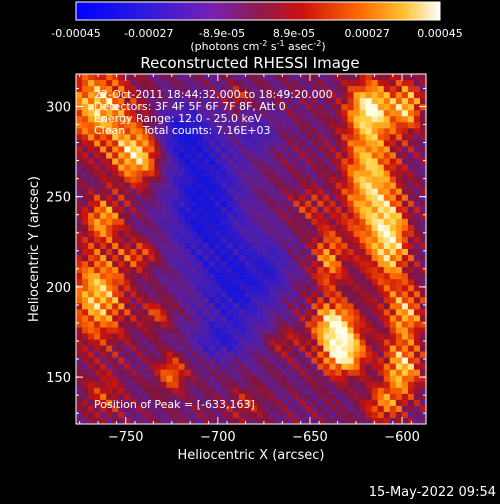 The height and width of the screenshot is (504, 500). Describe the element at coordinates (367, 33) in the screenshot. I see `colorbar-tick-label: 0.00027` at that location.